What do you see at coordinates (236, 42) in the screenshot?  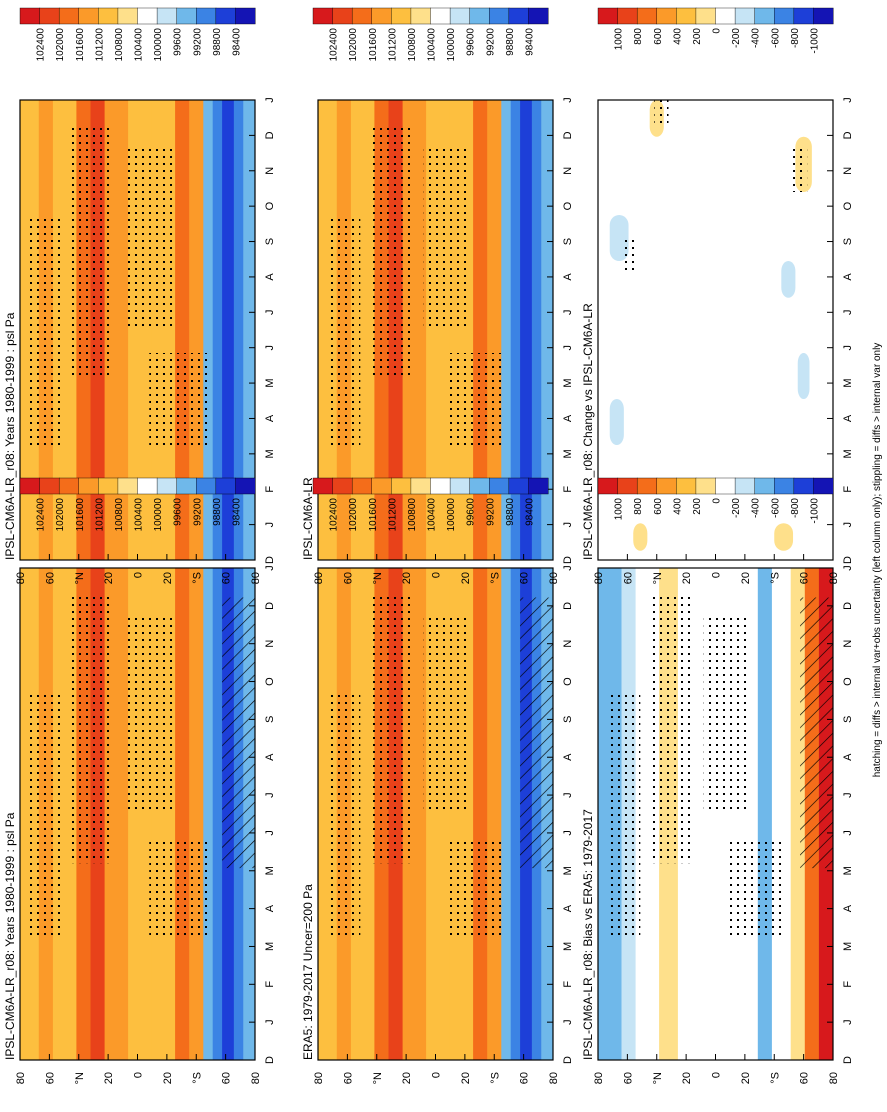 I see `colorbar-label: 98400` at bounding box center [236, 42].